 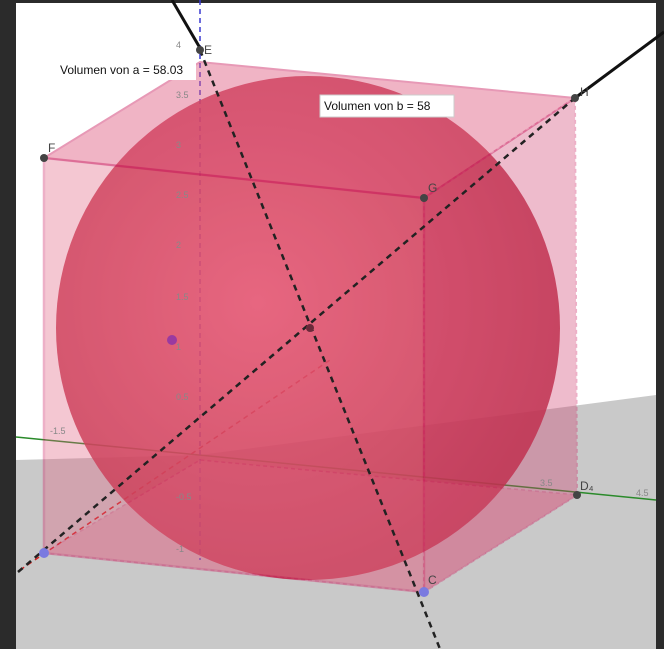 I want to click on point-label: D₄, so click(x=587, y=486).